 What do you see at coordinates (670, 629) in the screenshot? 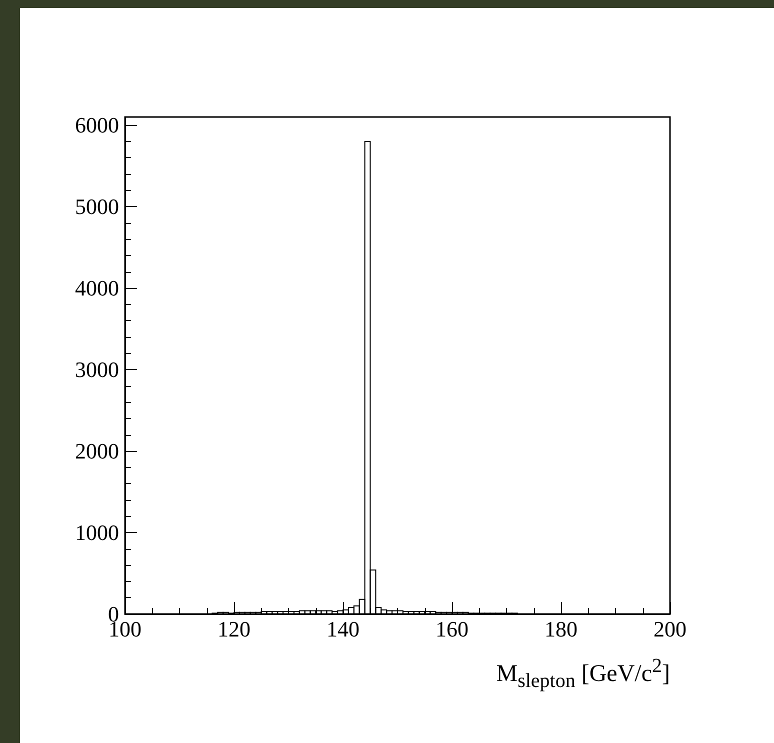
I see `x-tick-label: 200` at bounding box center [670, 629].